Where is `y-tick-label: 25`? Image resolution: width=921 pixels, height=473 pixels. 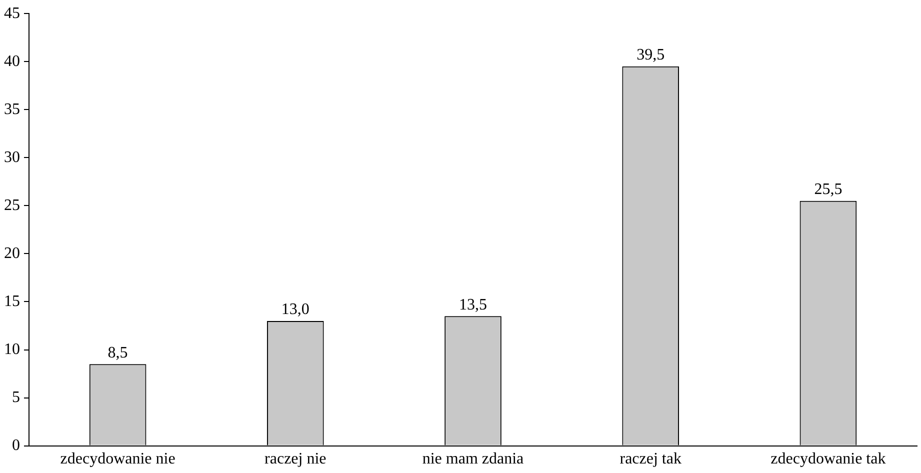 y-tick-label: 25 is located at coordinates (12, 205).